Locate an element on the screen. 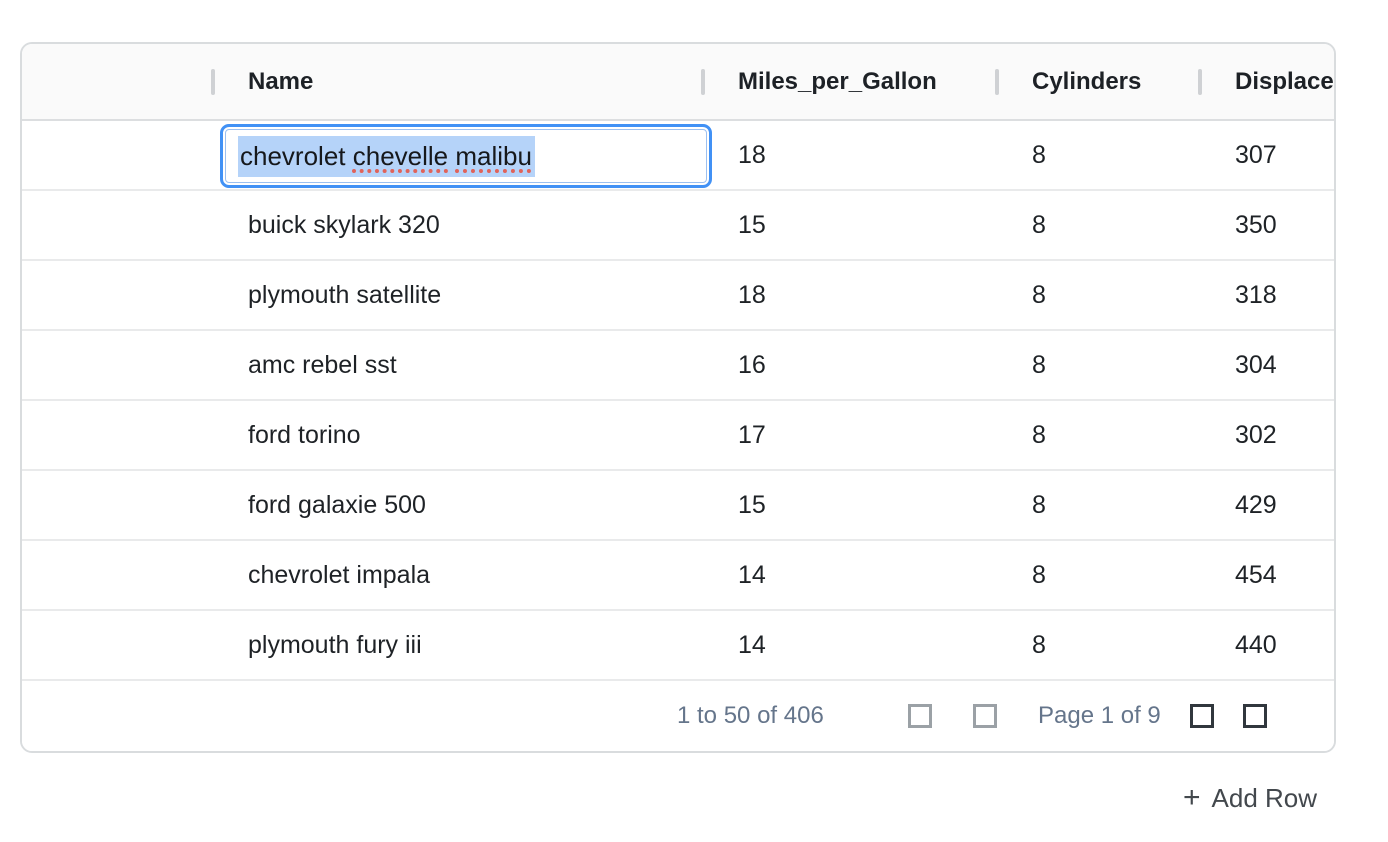  cell-name: chevrolet chevelle malibu is located at coordinates (462, 155).